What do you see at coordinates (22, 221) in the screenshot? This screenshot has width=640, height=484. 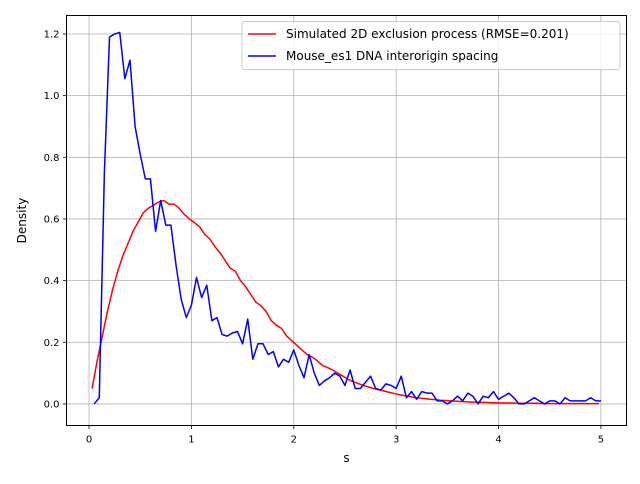 I see `y-axis-label: Density` at bounding box center [22, 221].